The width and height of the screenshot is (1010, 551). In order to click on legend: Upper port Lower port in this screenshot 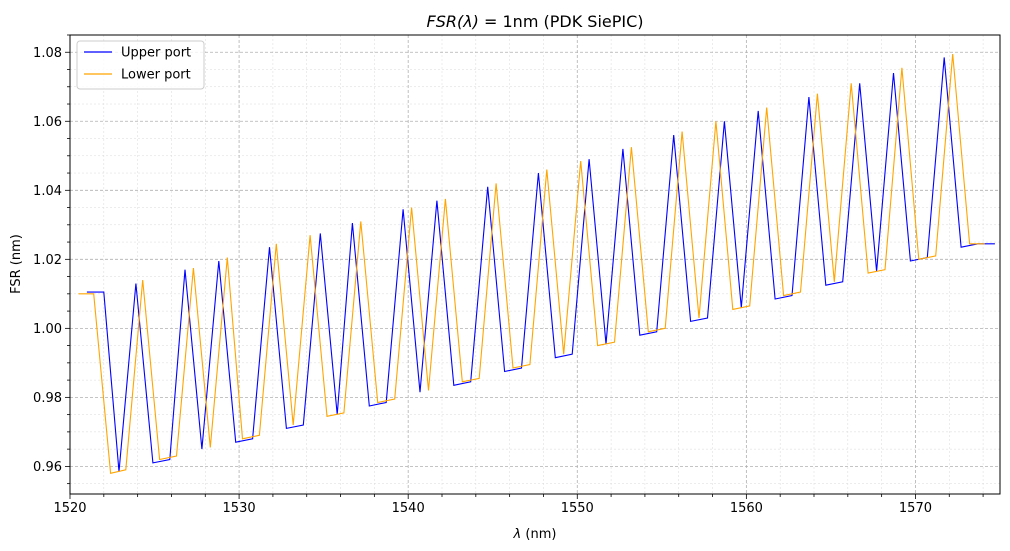, I will do `click(140, 65)`.